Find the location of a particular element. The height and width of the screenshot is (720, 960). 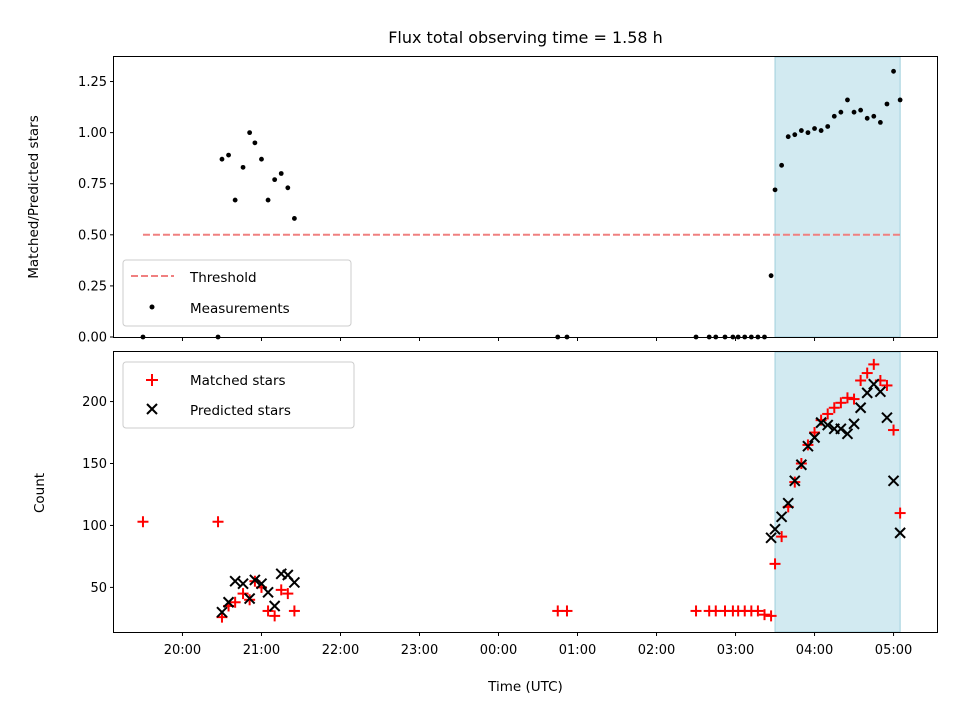

legend-threshold-label: Threshold is located at coordinates (223, 278).